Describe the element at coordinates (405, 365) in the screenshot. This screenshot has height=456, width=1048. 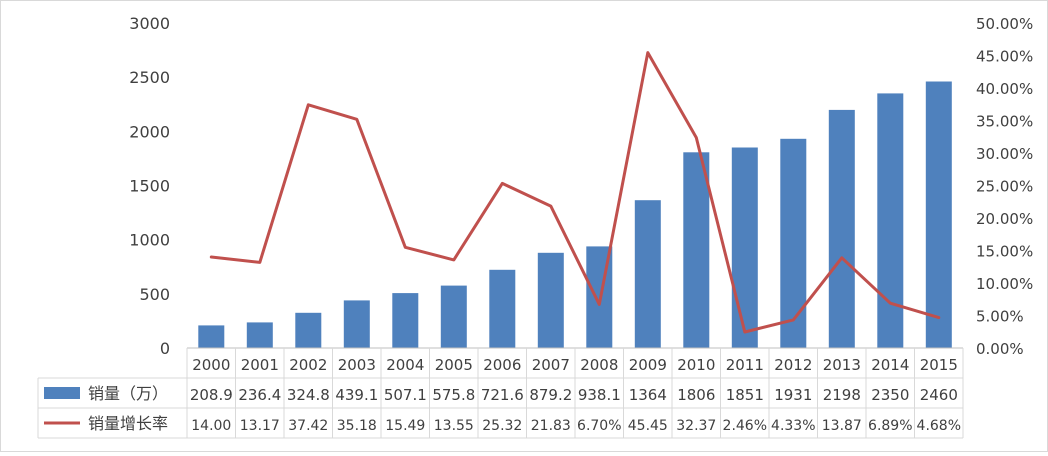
I see `category-label-2004: 2004` at that location.